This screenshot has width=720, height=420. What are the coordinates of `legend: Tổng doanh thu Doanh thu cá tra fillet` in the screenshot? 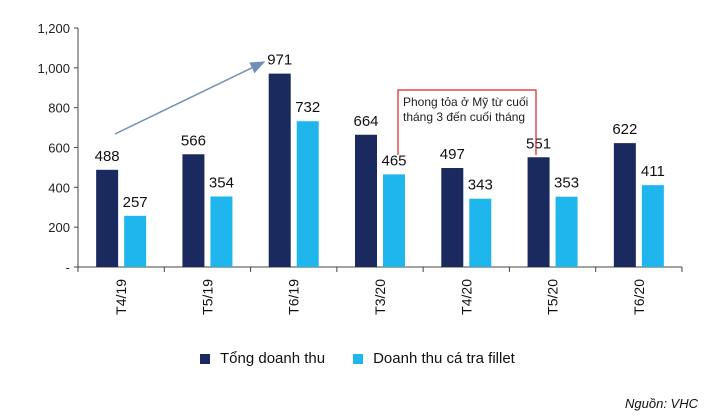 It's located at (357, 358).